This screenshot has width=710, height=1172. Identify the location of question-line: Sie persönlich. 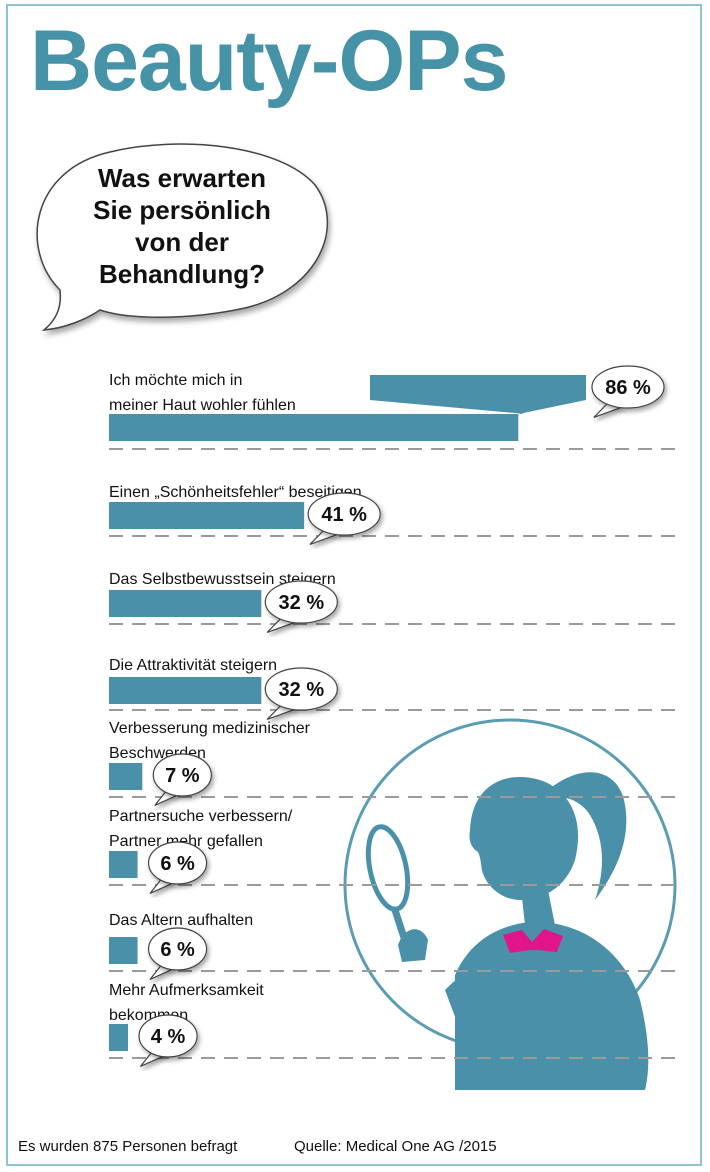
(182, 210).